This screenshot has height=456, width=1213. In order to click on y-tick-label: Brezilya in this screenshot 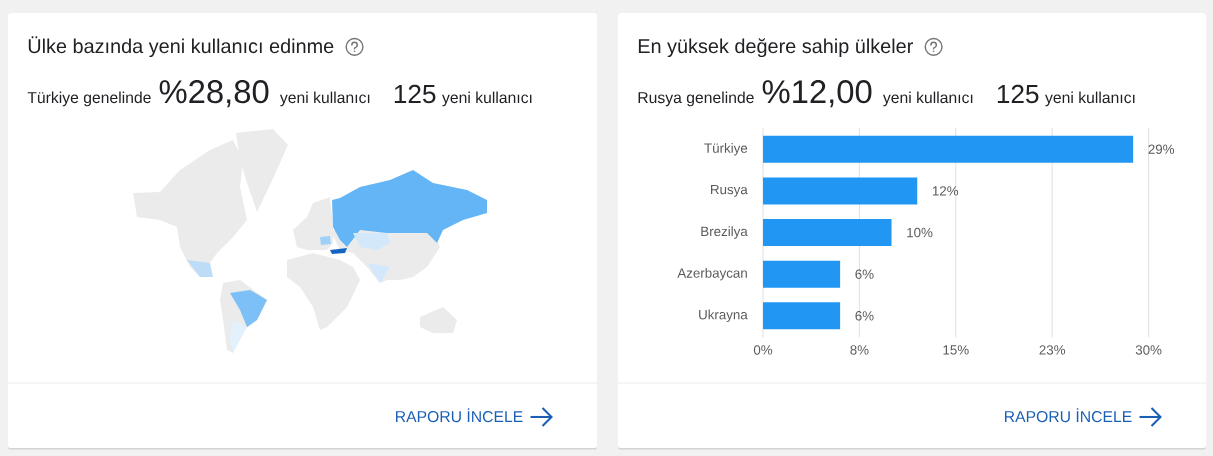, I will do `click(724, 232)`.